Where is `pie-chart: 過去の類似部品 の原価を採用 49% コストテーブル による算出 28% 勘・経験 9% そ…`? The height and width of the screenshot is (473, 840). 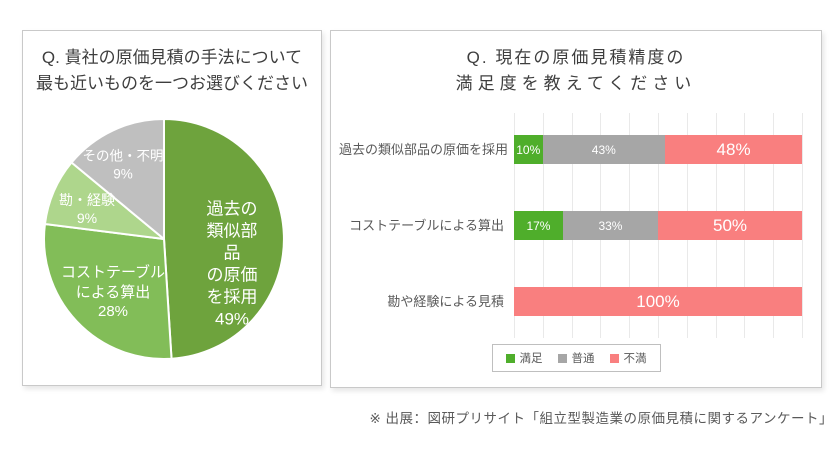 pie-chart: 過去の類似部品 の原価を採用 49% コストテーブル による算出 28% 勘・経験 9% そ… is located at coordinates (164, 239).